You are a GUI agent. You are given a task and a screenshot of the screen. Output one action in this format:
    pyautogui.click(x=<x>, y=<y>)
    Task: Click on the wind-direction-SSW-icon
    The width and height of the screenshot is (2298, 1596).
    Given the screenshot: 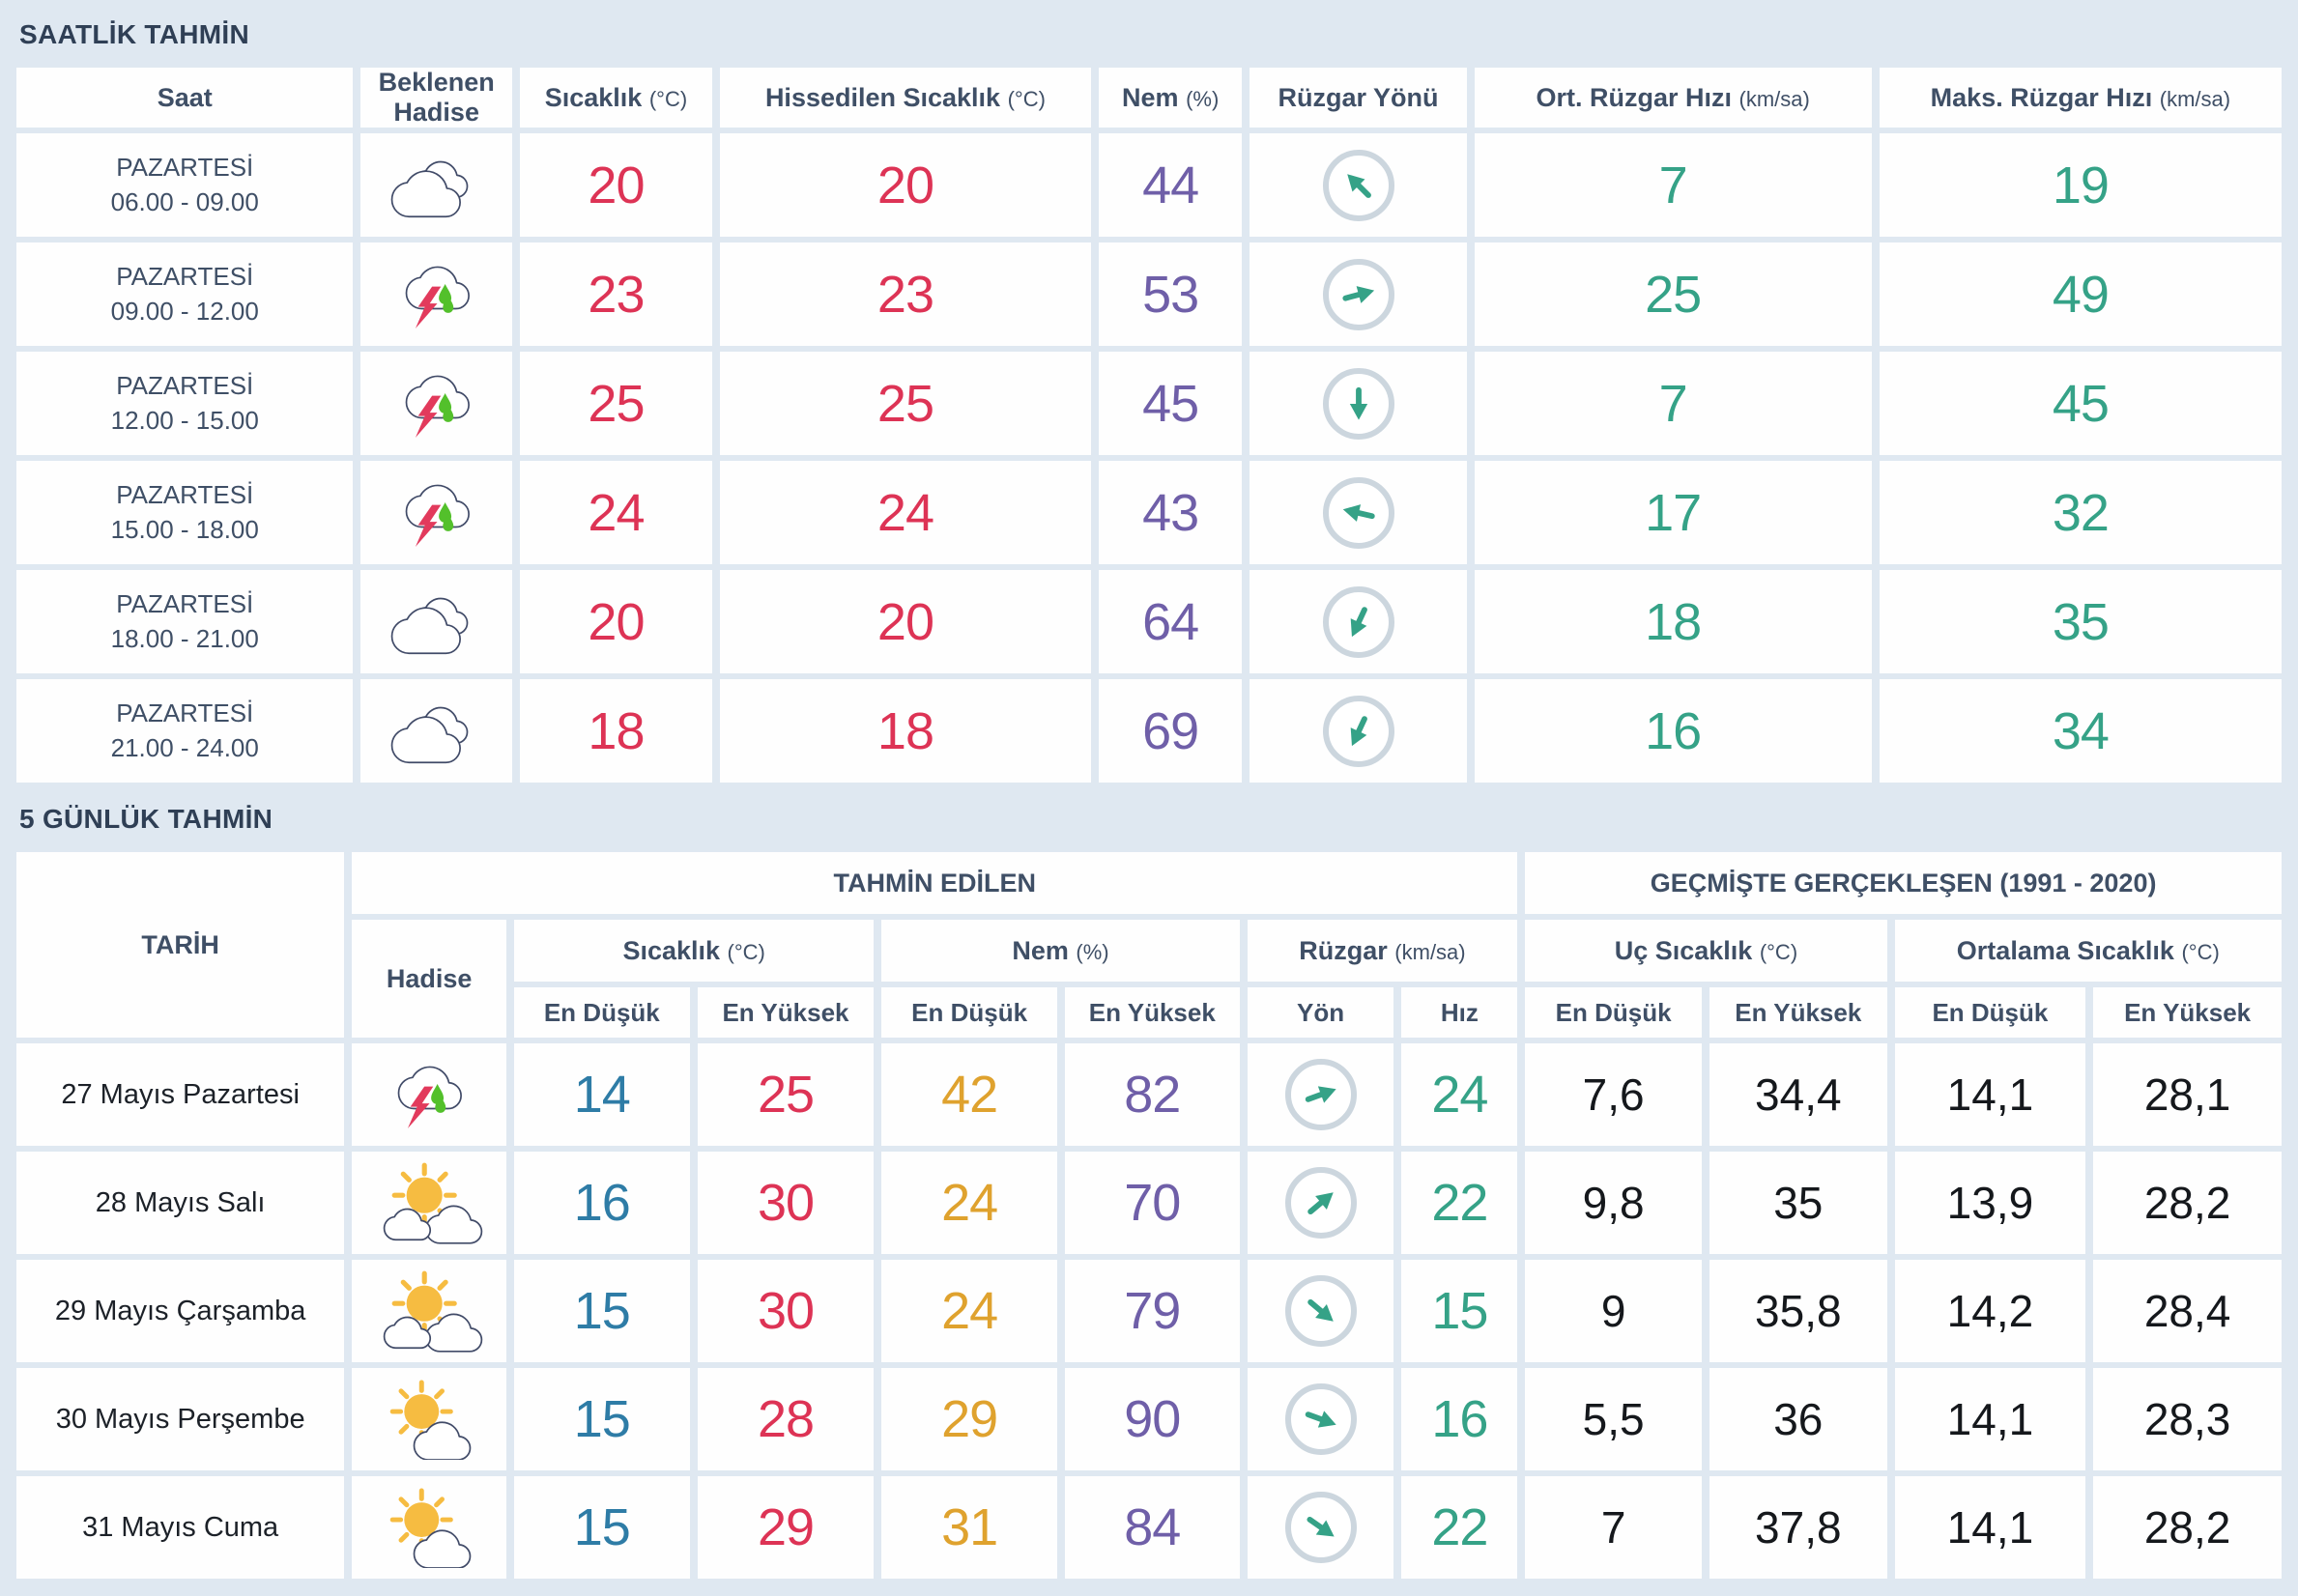 What is the action you would take?
    pyautogui.click(x=1358, y=622)
    